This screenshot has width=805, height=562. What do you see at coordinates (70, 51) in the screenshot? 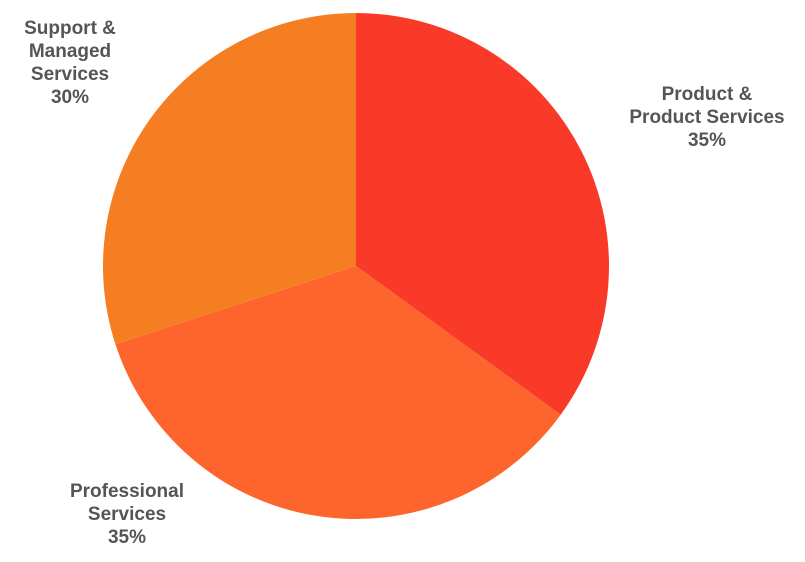
I see `slice-label-line: Managed` at bounding box center [70, 51].